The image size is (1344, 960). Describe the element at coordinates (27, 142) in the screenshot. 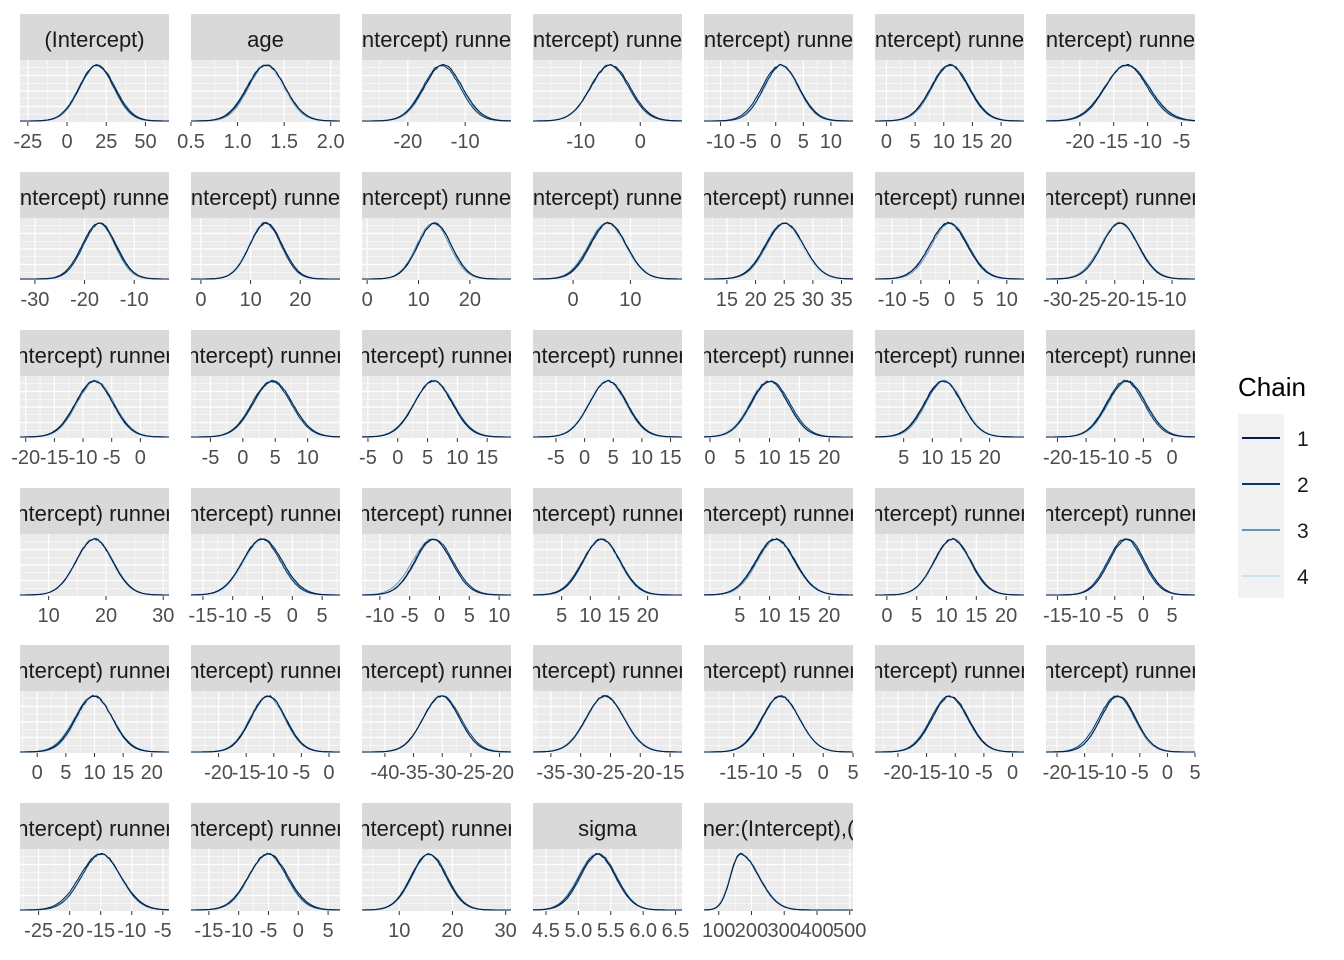

I see `x-tick-label: -25` at that location.